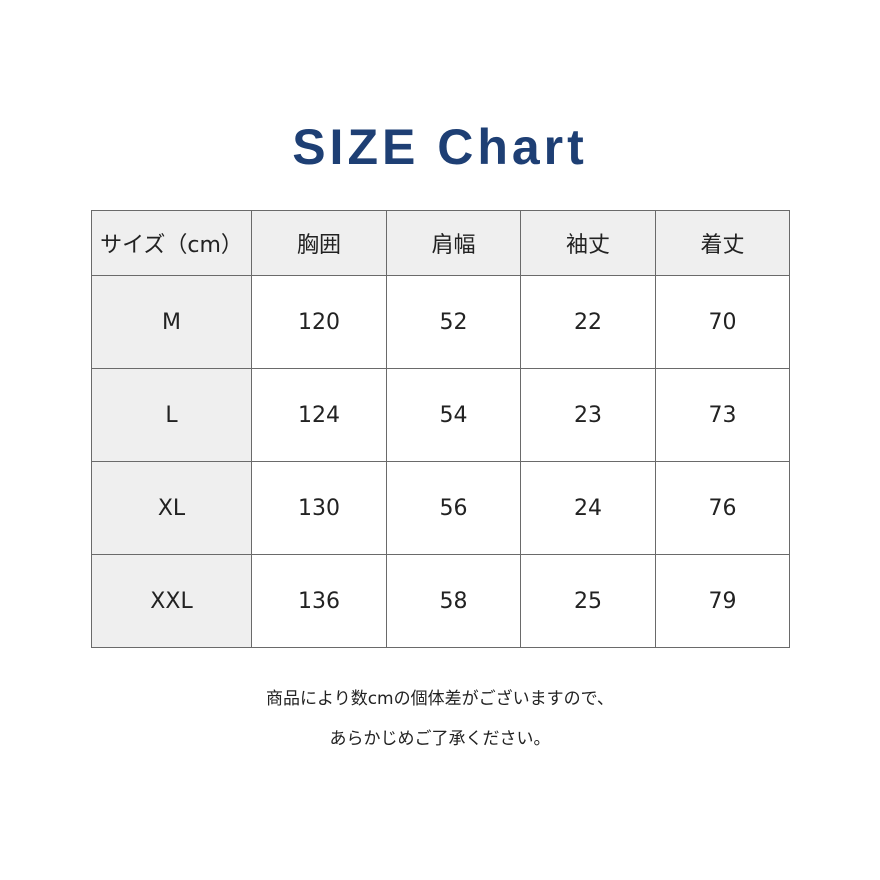 This screenshot has height=880, width=880. I want to click on length-cell: 79, so click(722, 601).